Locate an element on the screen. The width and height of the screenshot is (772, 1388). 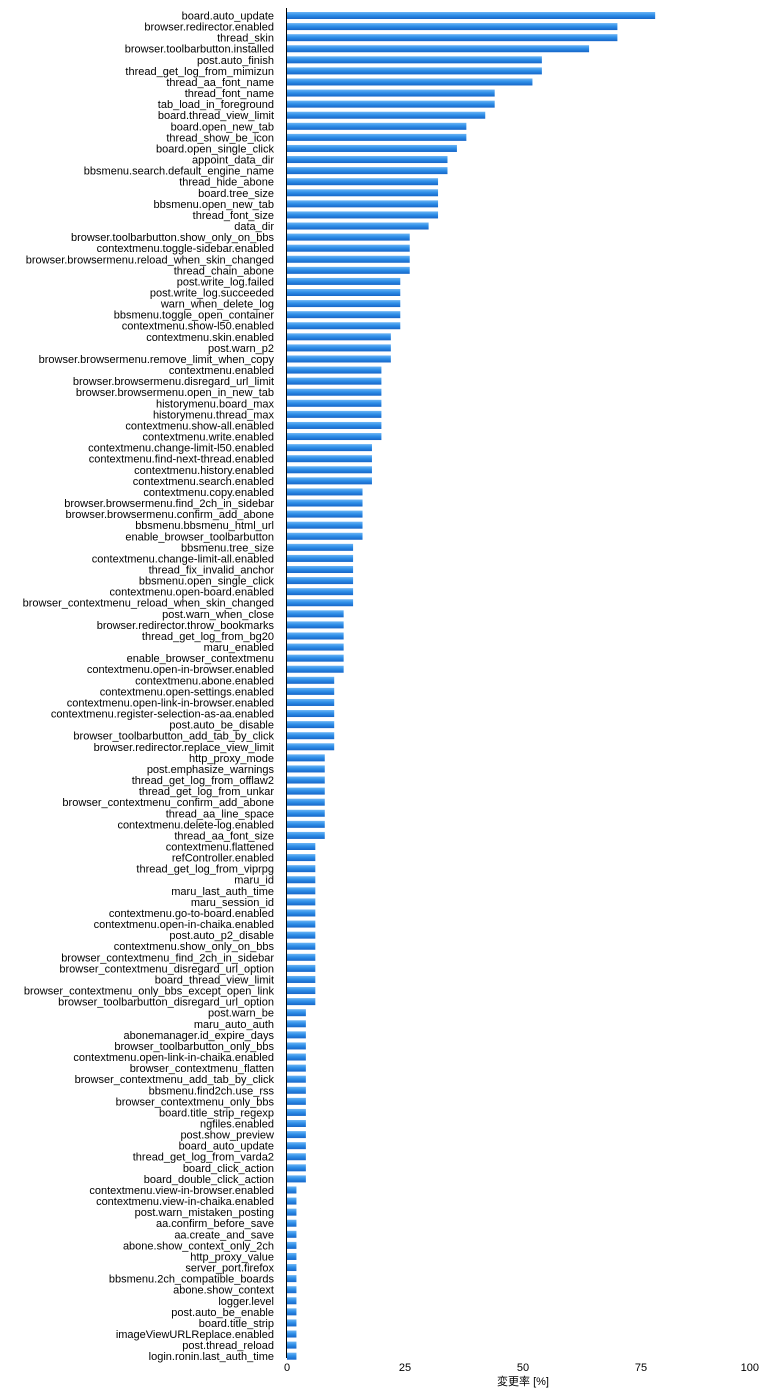
category-label-28: contextmenu.show-l50.enabled is located at coordinates (198, 327).